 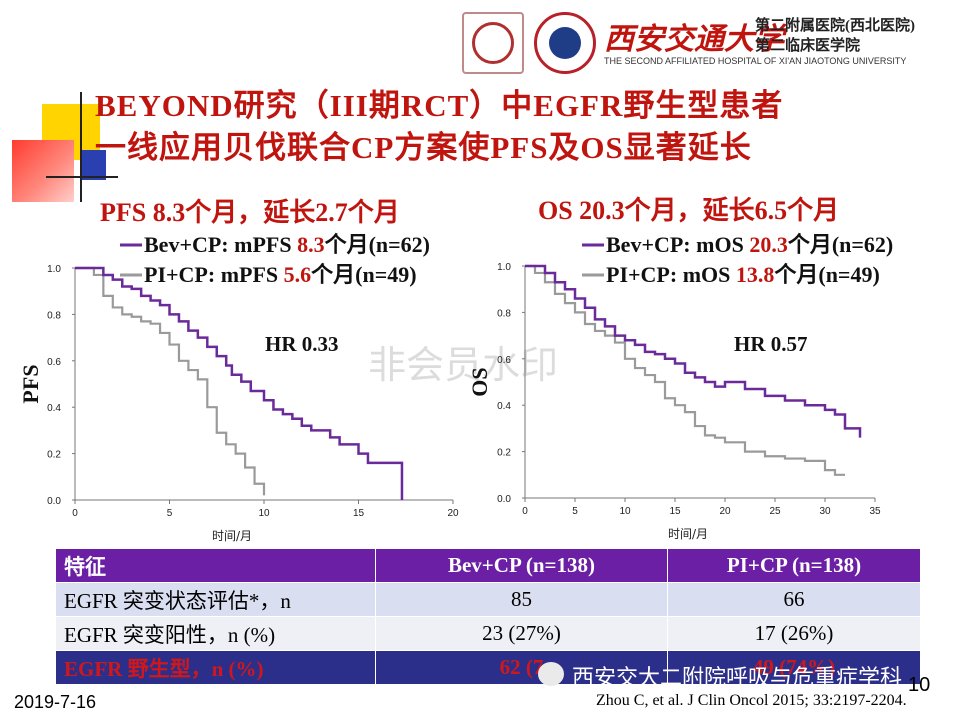 I want to click on x-tick-label: 35, so click(x=875, y=511).